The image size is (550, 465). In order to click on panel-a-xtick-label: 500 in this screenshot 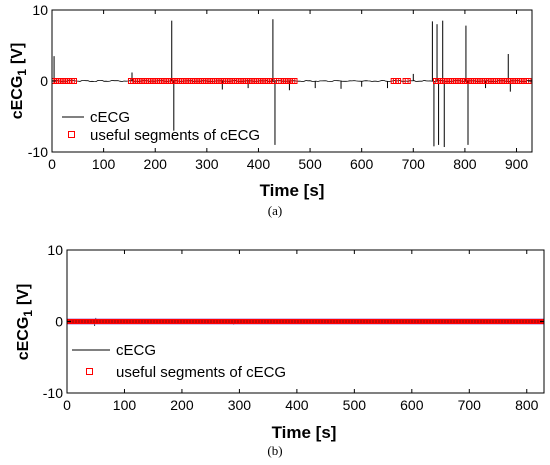, I will do `click(310, 164)`.